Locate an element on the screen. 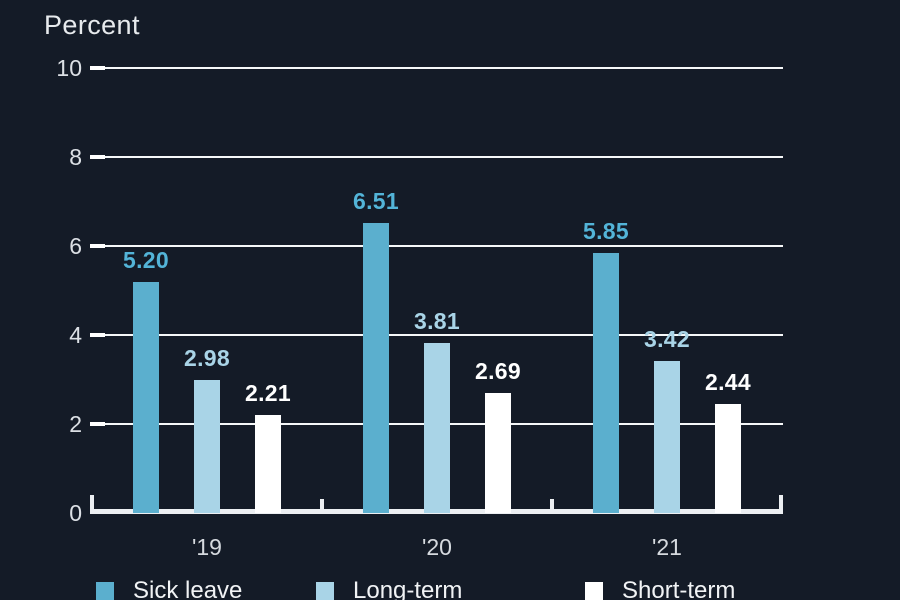 The height and width of the screenshot is (600, 900). y-axis-tick-label: 10 is located at coordinates (69, 68).